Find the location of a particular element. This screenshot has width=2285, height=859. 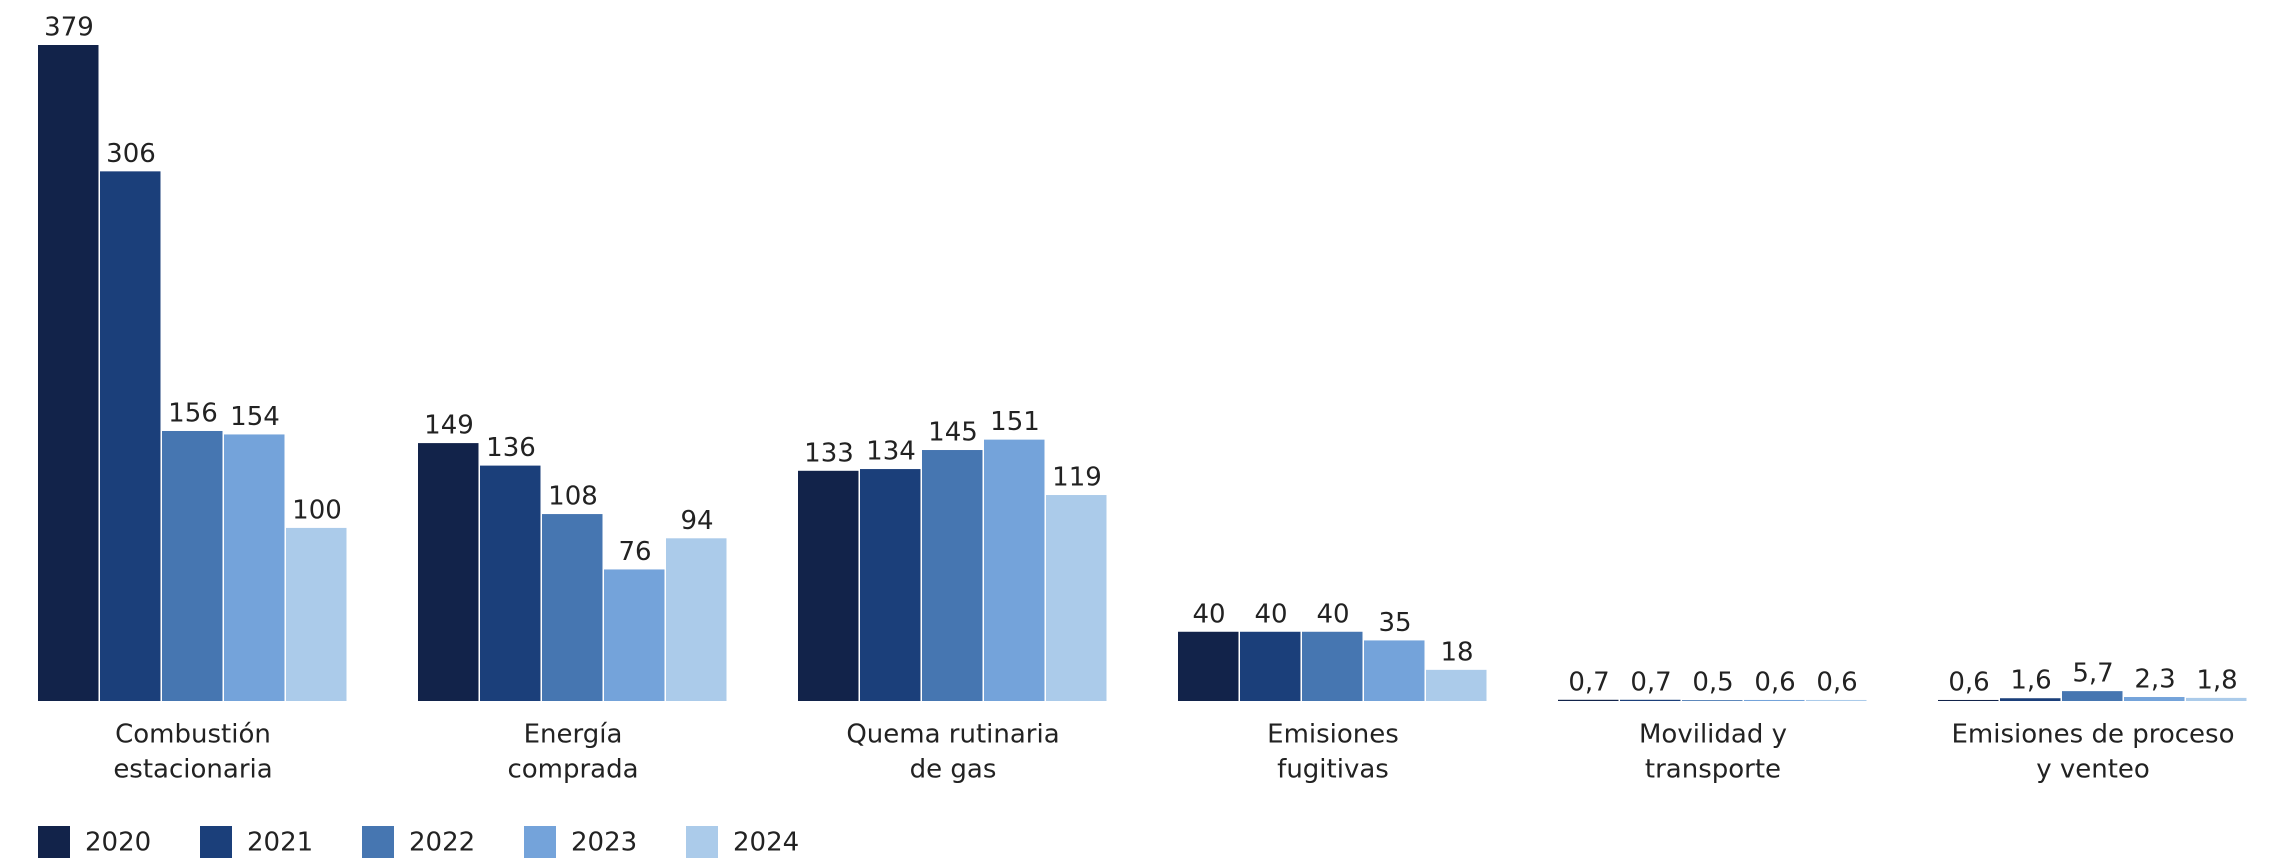

data-label: 306 is located at coordinates (131, 154).